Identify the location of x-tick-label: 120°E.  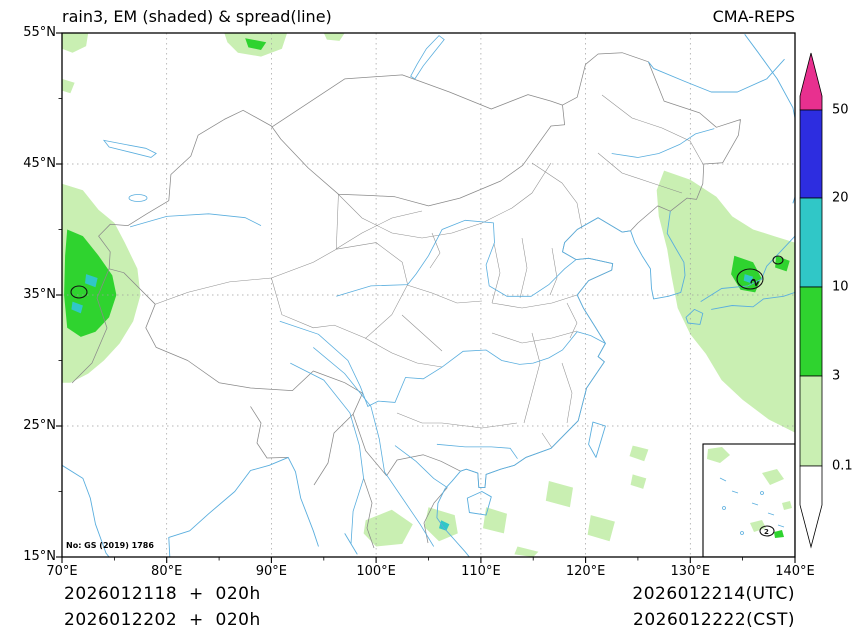
(585, 571).